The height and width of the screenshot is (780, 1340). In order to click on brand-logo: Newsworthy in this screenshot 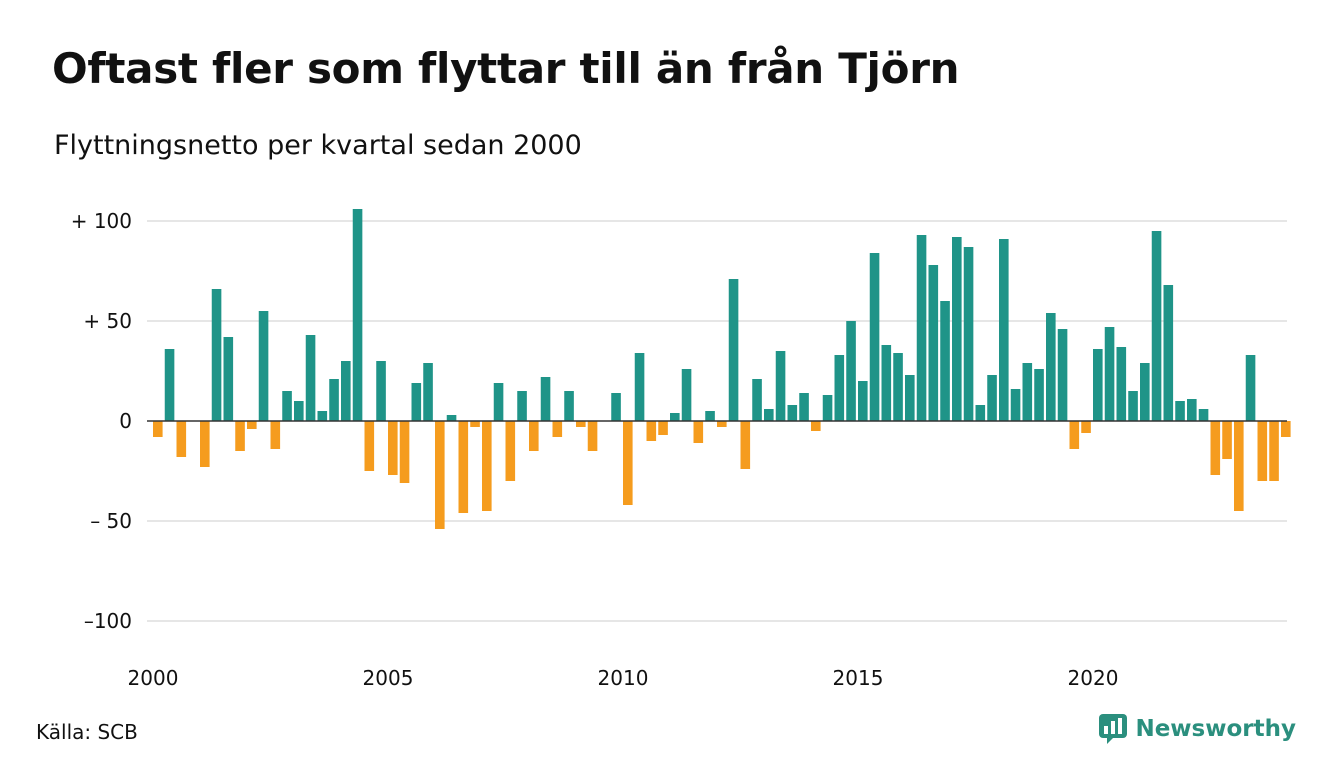, I will do `click(1197, 729)`.